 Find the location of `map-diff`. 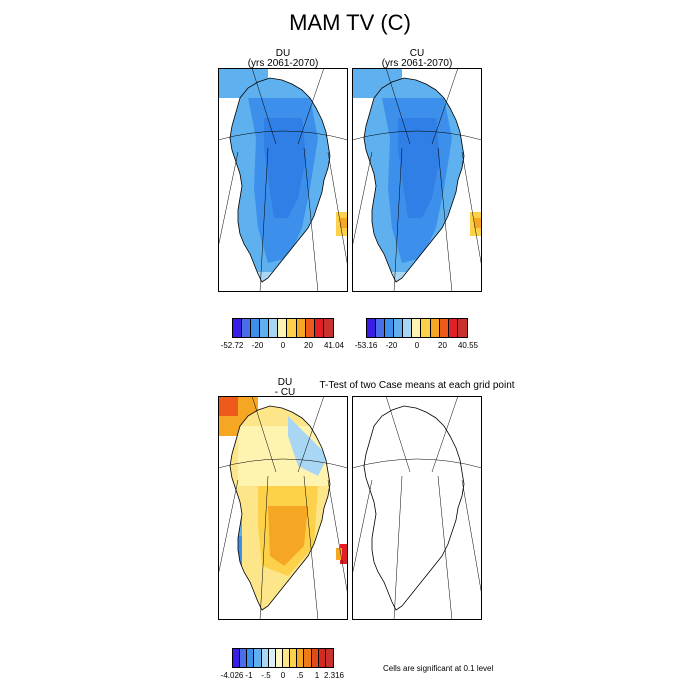

map-diff is located at coordinates (283, 508).